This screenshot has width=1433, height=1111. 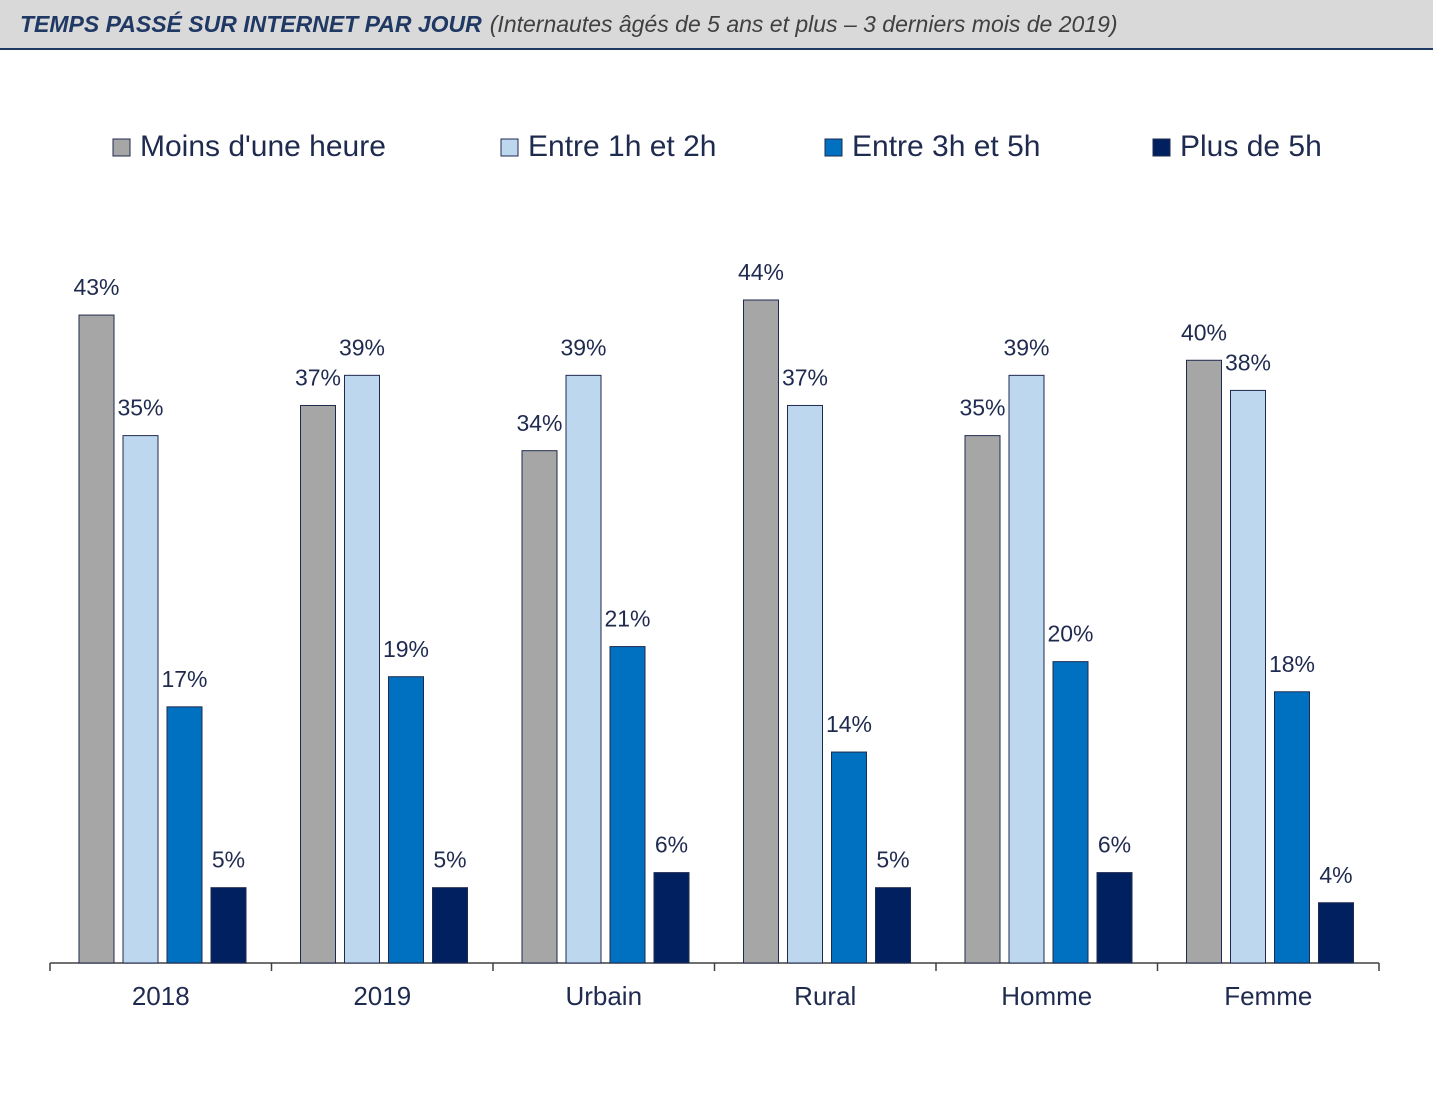 What do you see at coordinates (1248, 362) in the screenshot?
I see `data-label: 38%` at bounding box center [1248, 362].